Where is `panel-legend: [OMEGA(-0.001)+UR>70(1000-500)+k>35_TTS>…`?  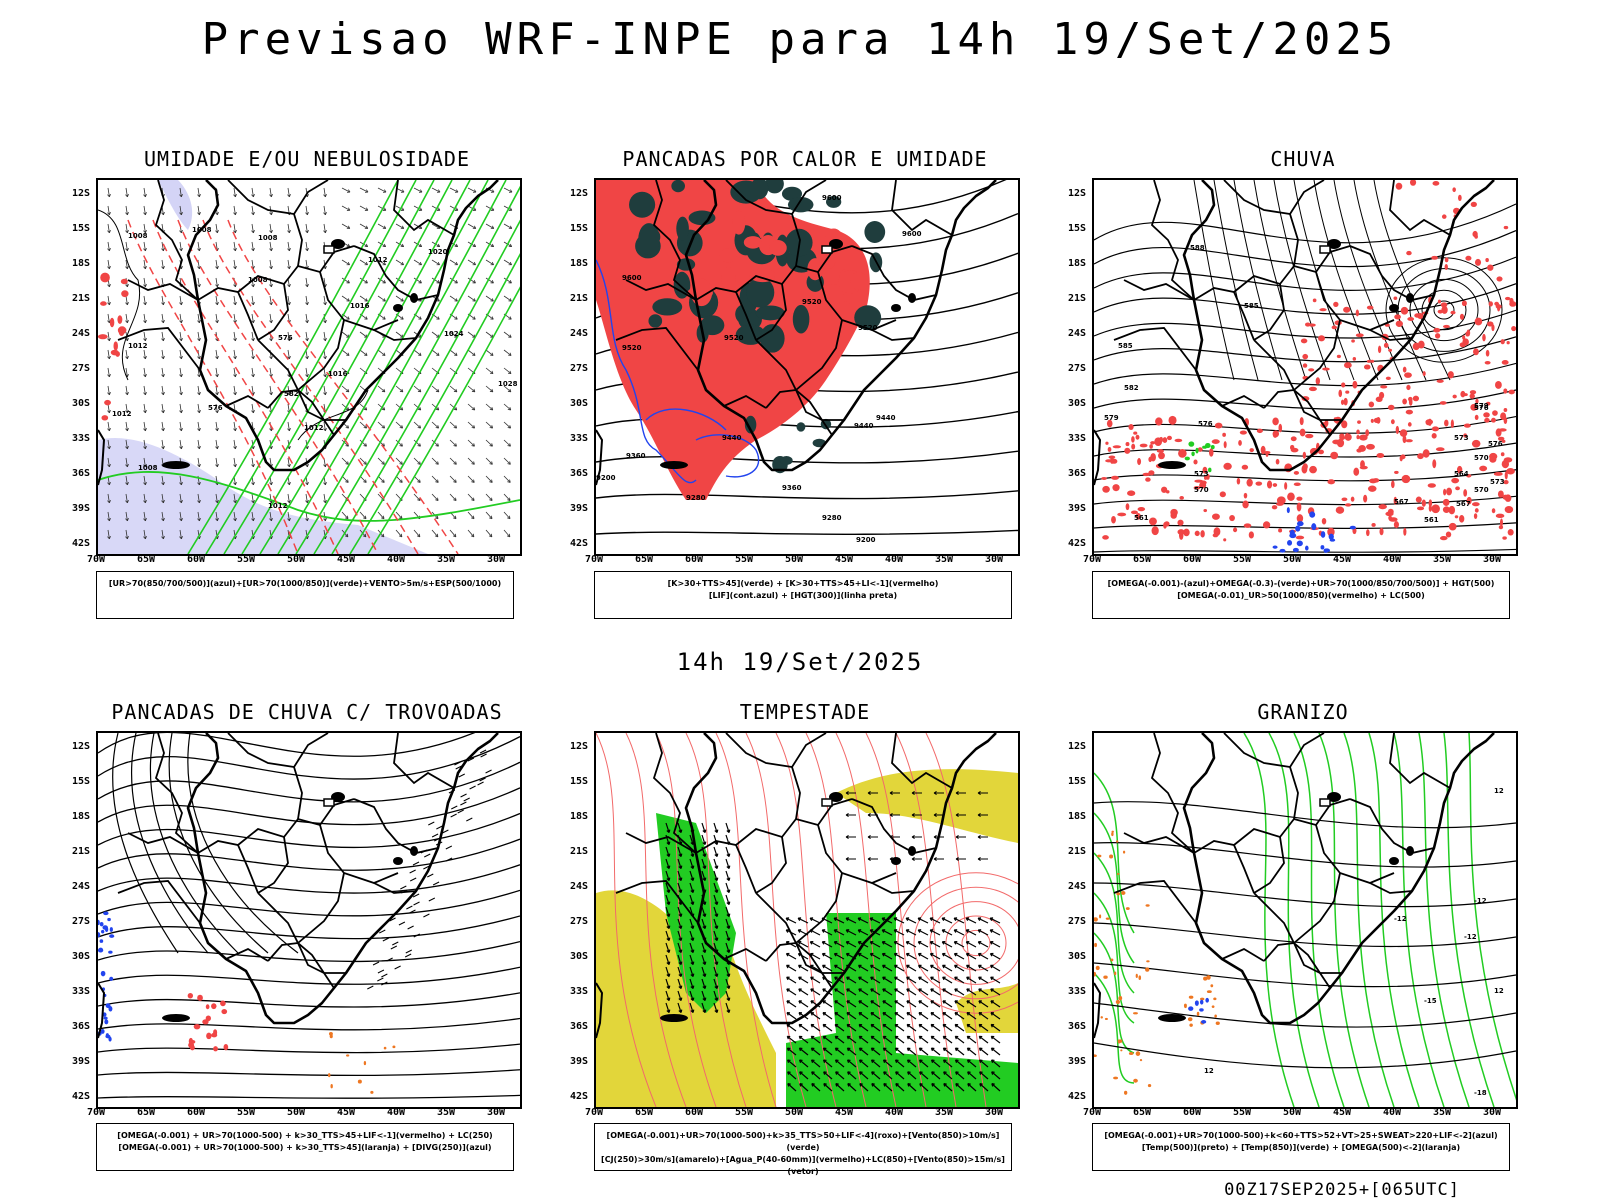 panel-legend: [OMEGA(-0.001)+UR>70(1000-500)+k>35_TTS>… is located at coordinates (803, 1149).